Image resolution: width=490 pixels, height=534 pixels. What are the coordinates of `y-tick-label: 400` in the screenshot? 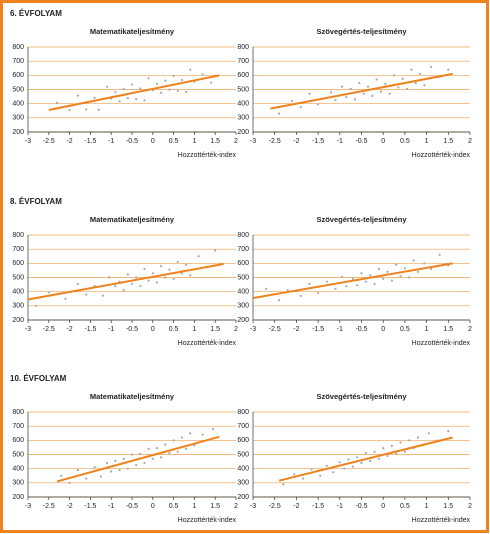 It's located at (243, 292).